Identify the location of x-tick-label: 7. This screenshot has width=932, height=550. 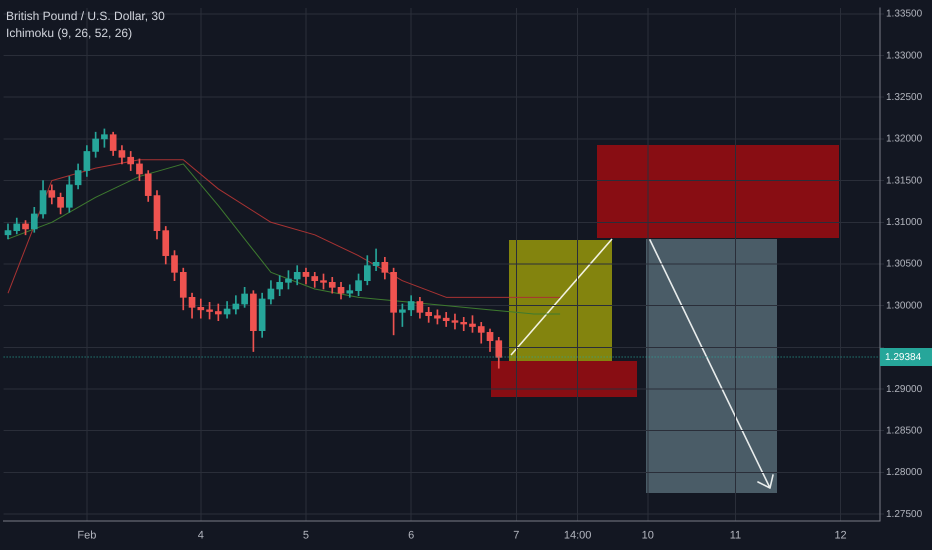
(516, 535).